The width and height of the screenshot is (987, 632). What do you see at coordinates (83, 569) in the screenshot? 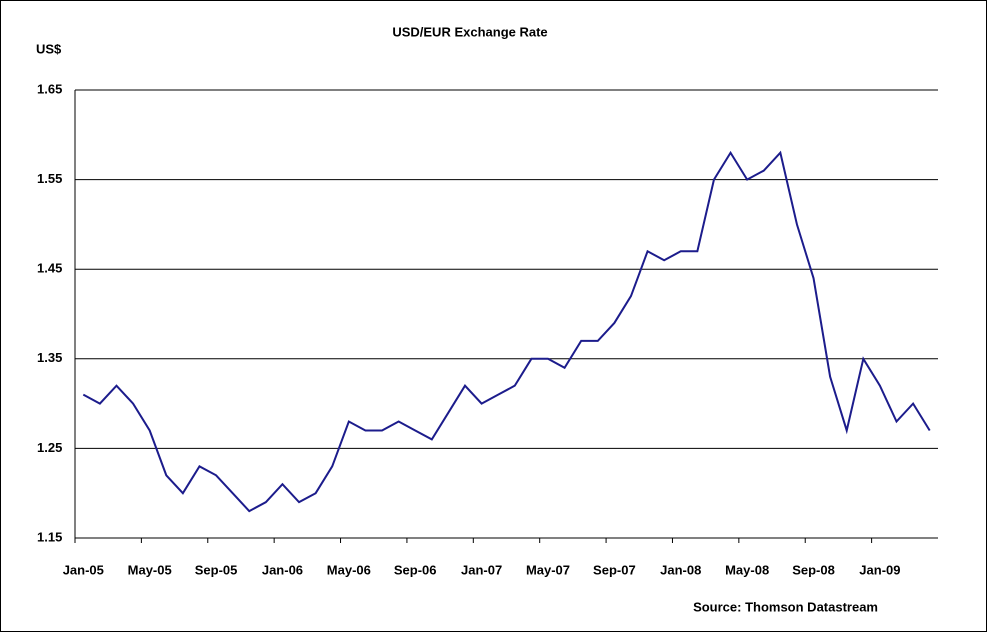
I see `x-tick-label: Jan-05` at bounding box center [83, 569].